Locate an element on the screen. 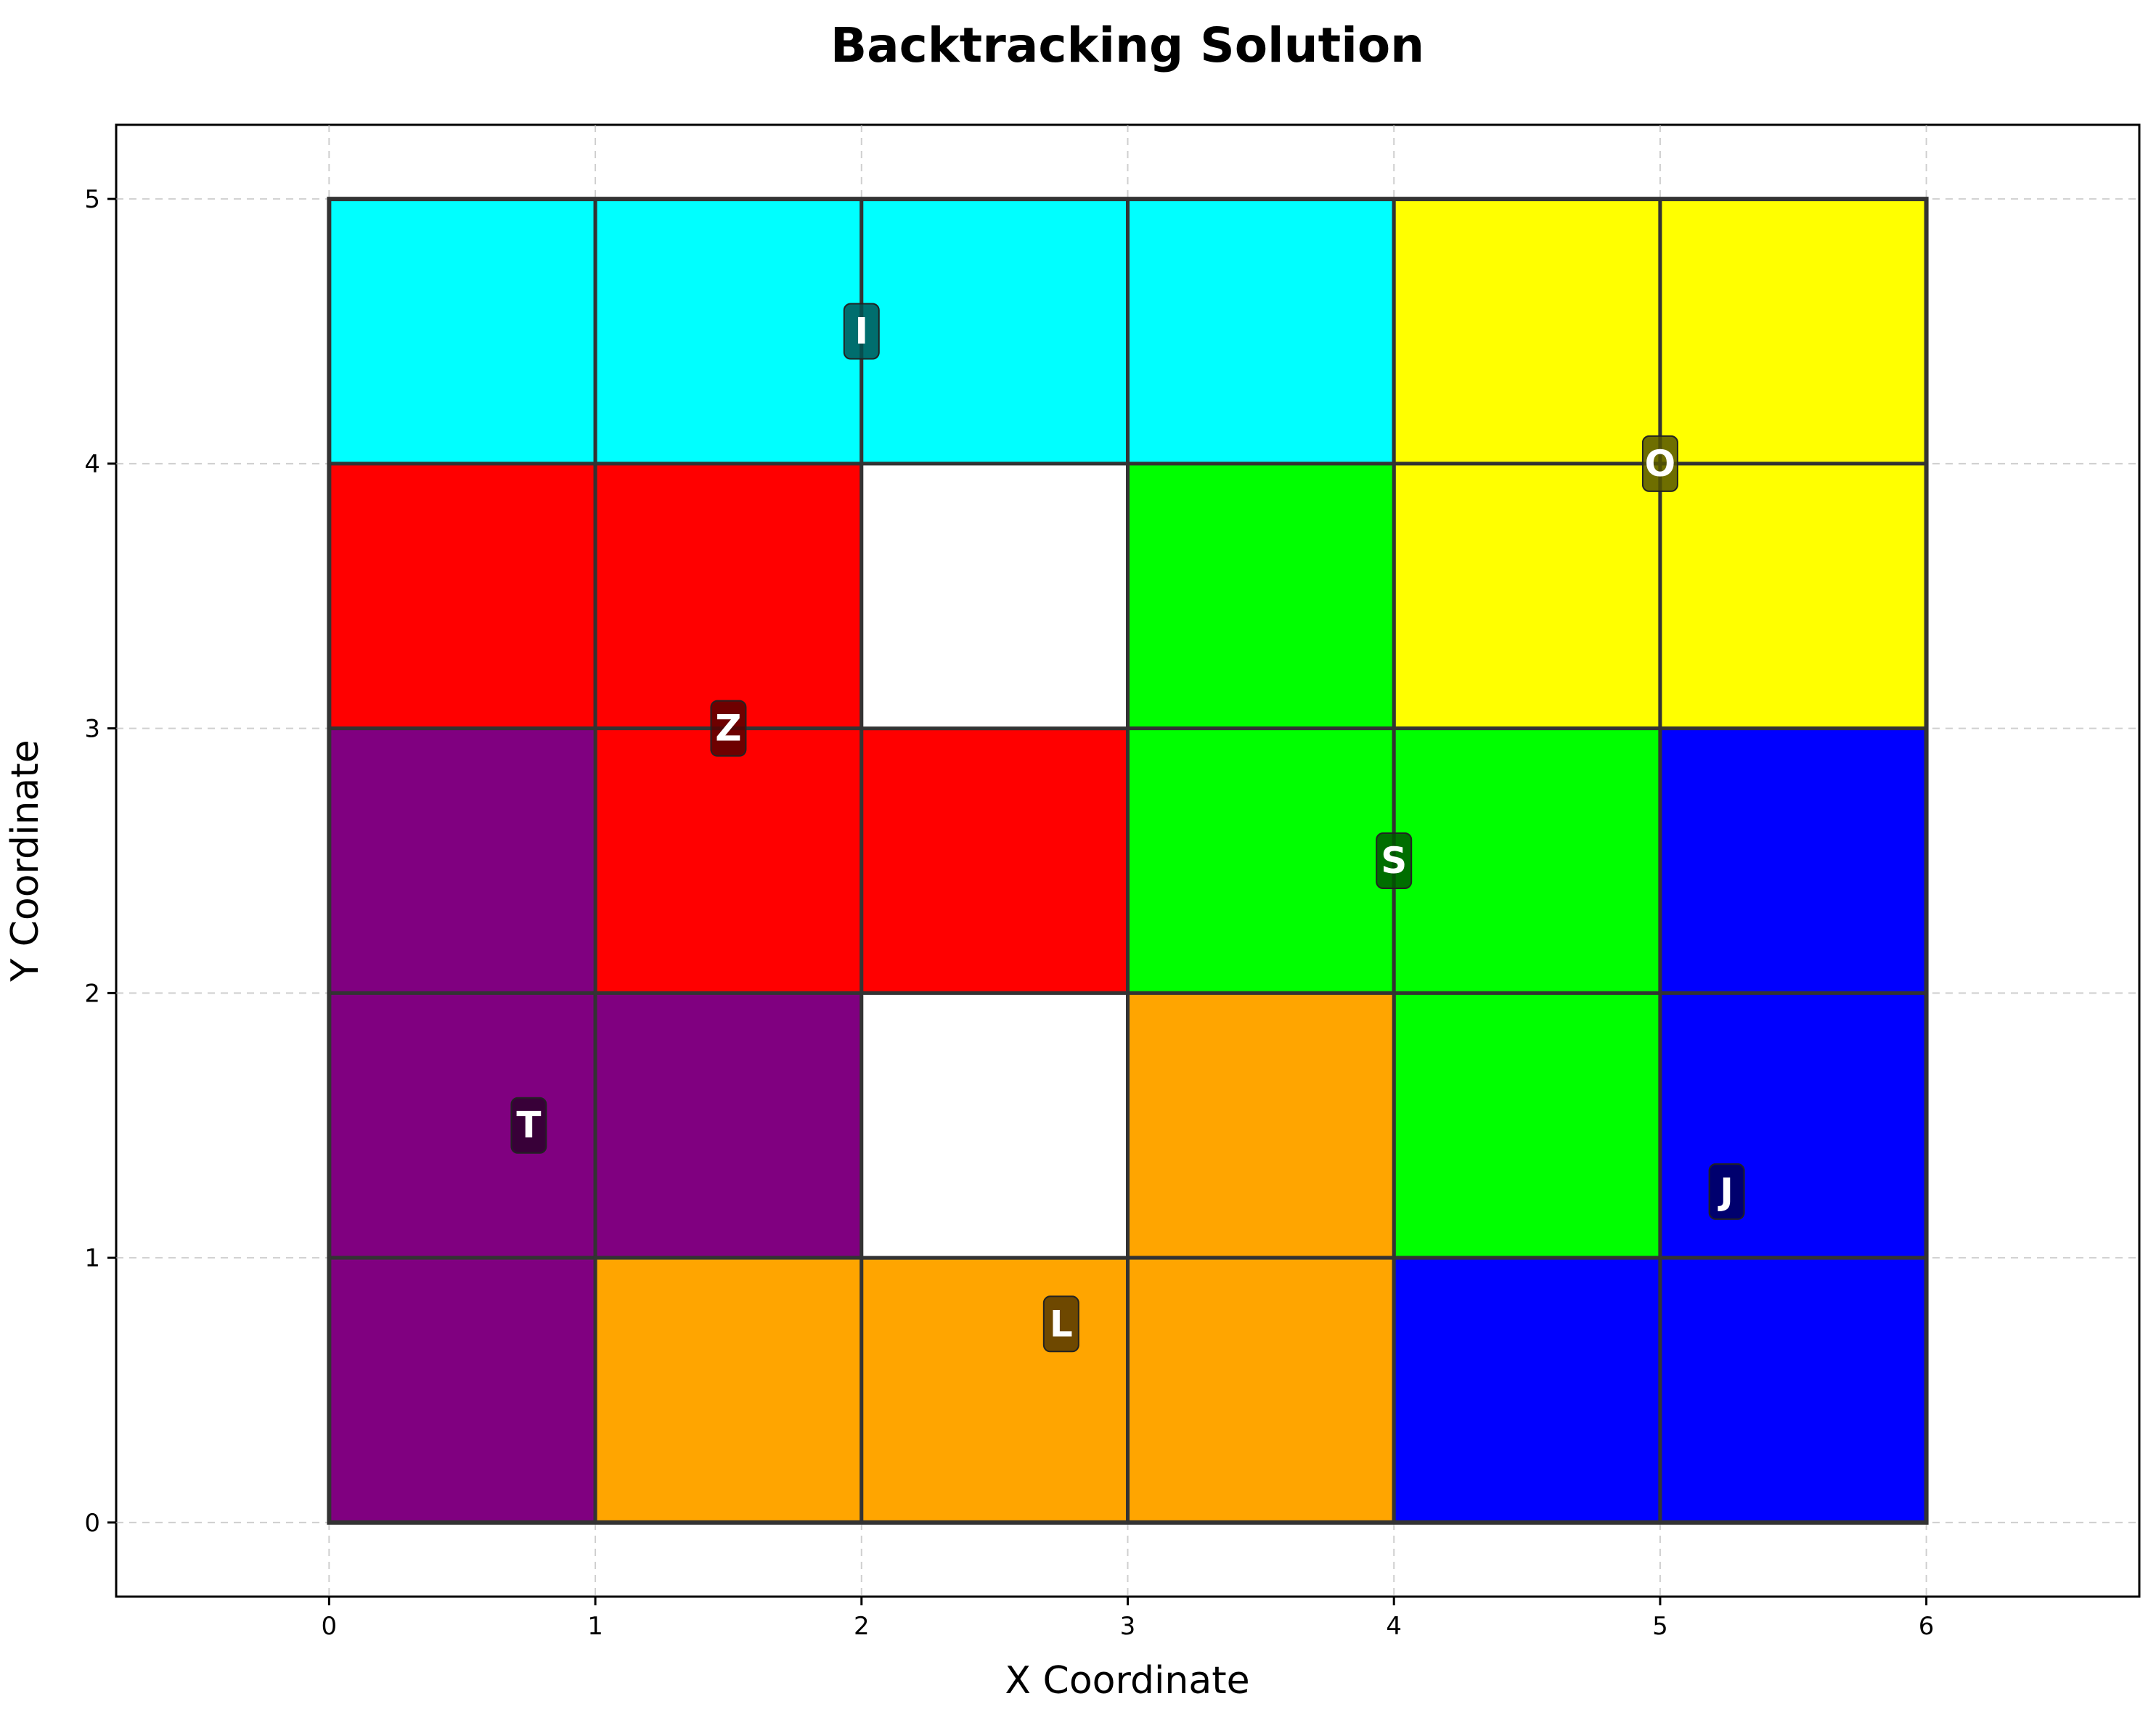 Image resolution: width=2156 pixels, height=1720 pixels. y-axis-ticks: 0 1 2 3 4 5 is located at coordinates (100, 861).